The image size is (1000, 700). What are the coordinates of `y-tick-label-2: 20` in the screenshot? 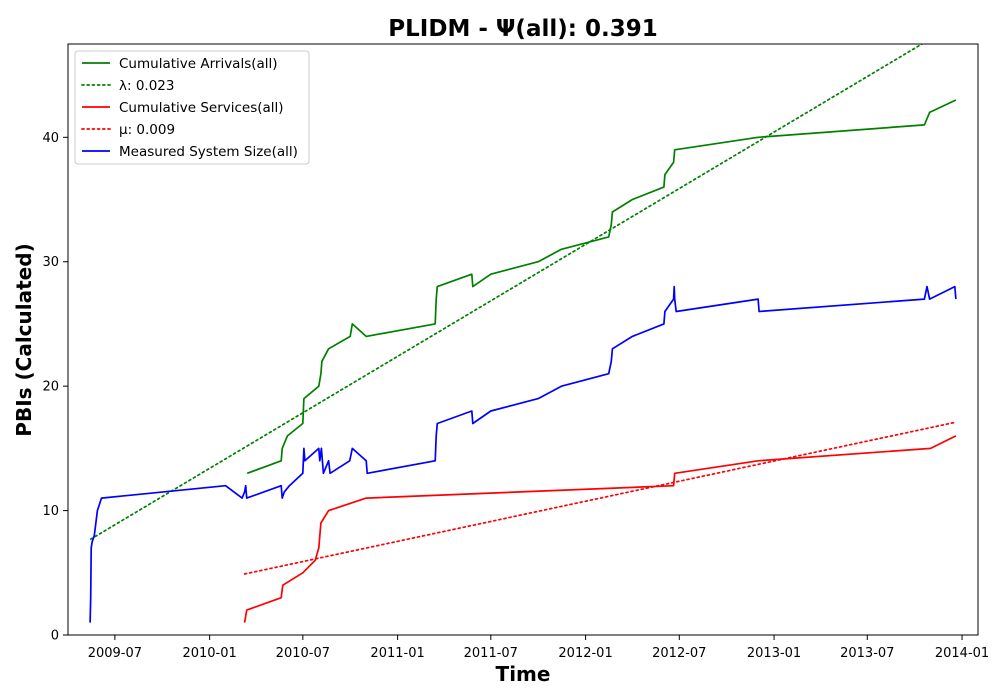 It's located at (50, 387).